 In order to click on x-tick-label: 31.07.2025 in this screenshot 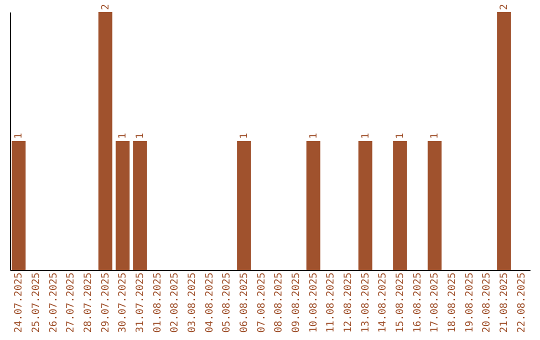, I will do `click(140, 302)`.